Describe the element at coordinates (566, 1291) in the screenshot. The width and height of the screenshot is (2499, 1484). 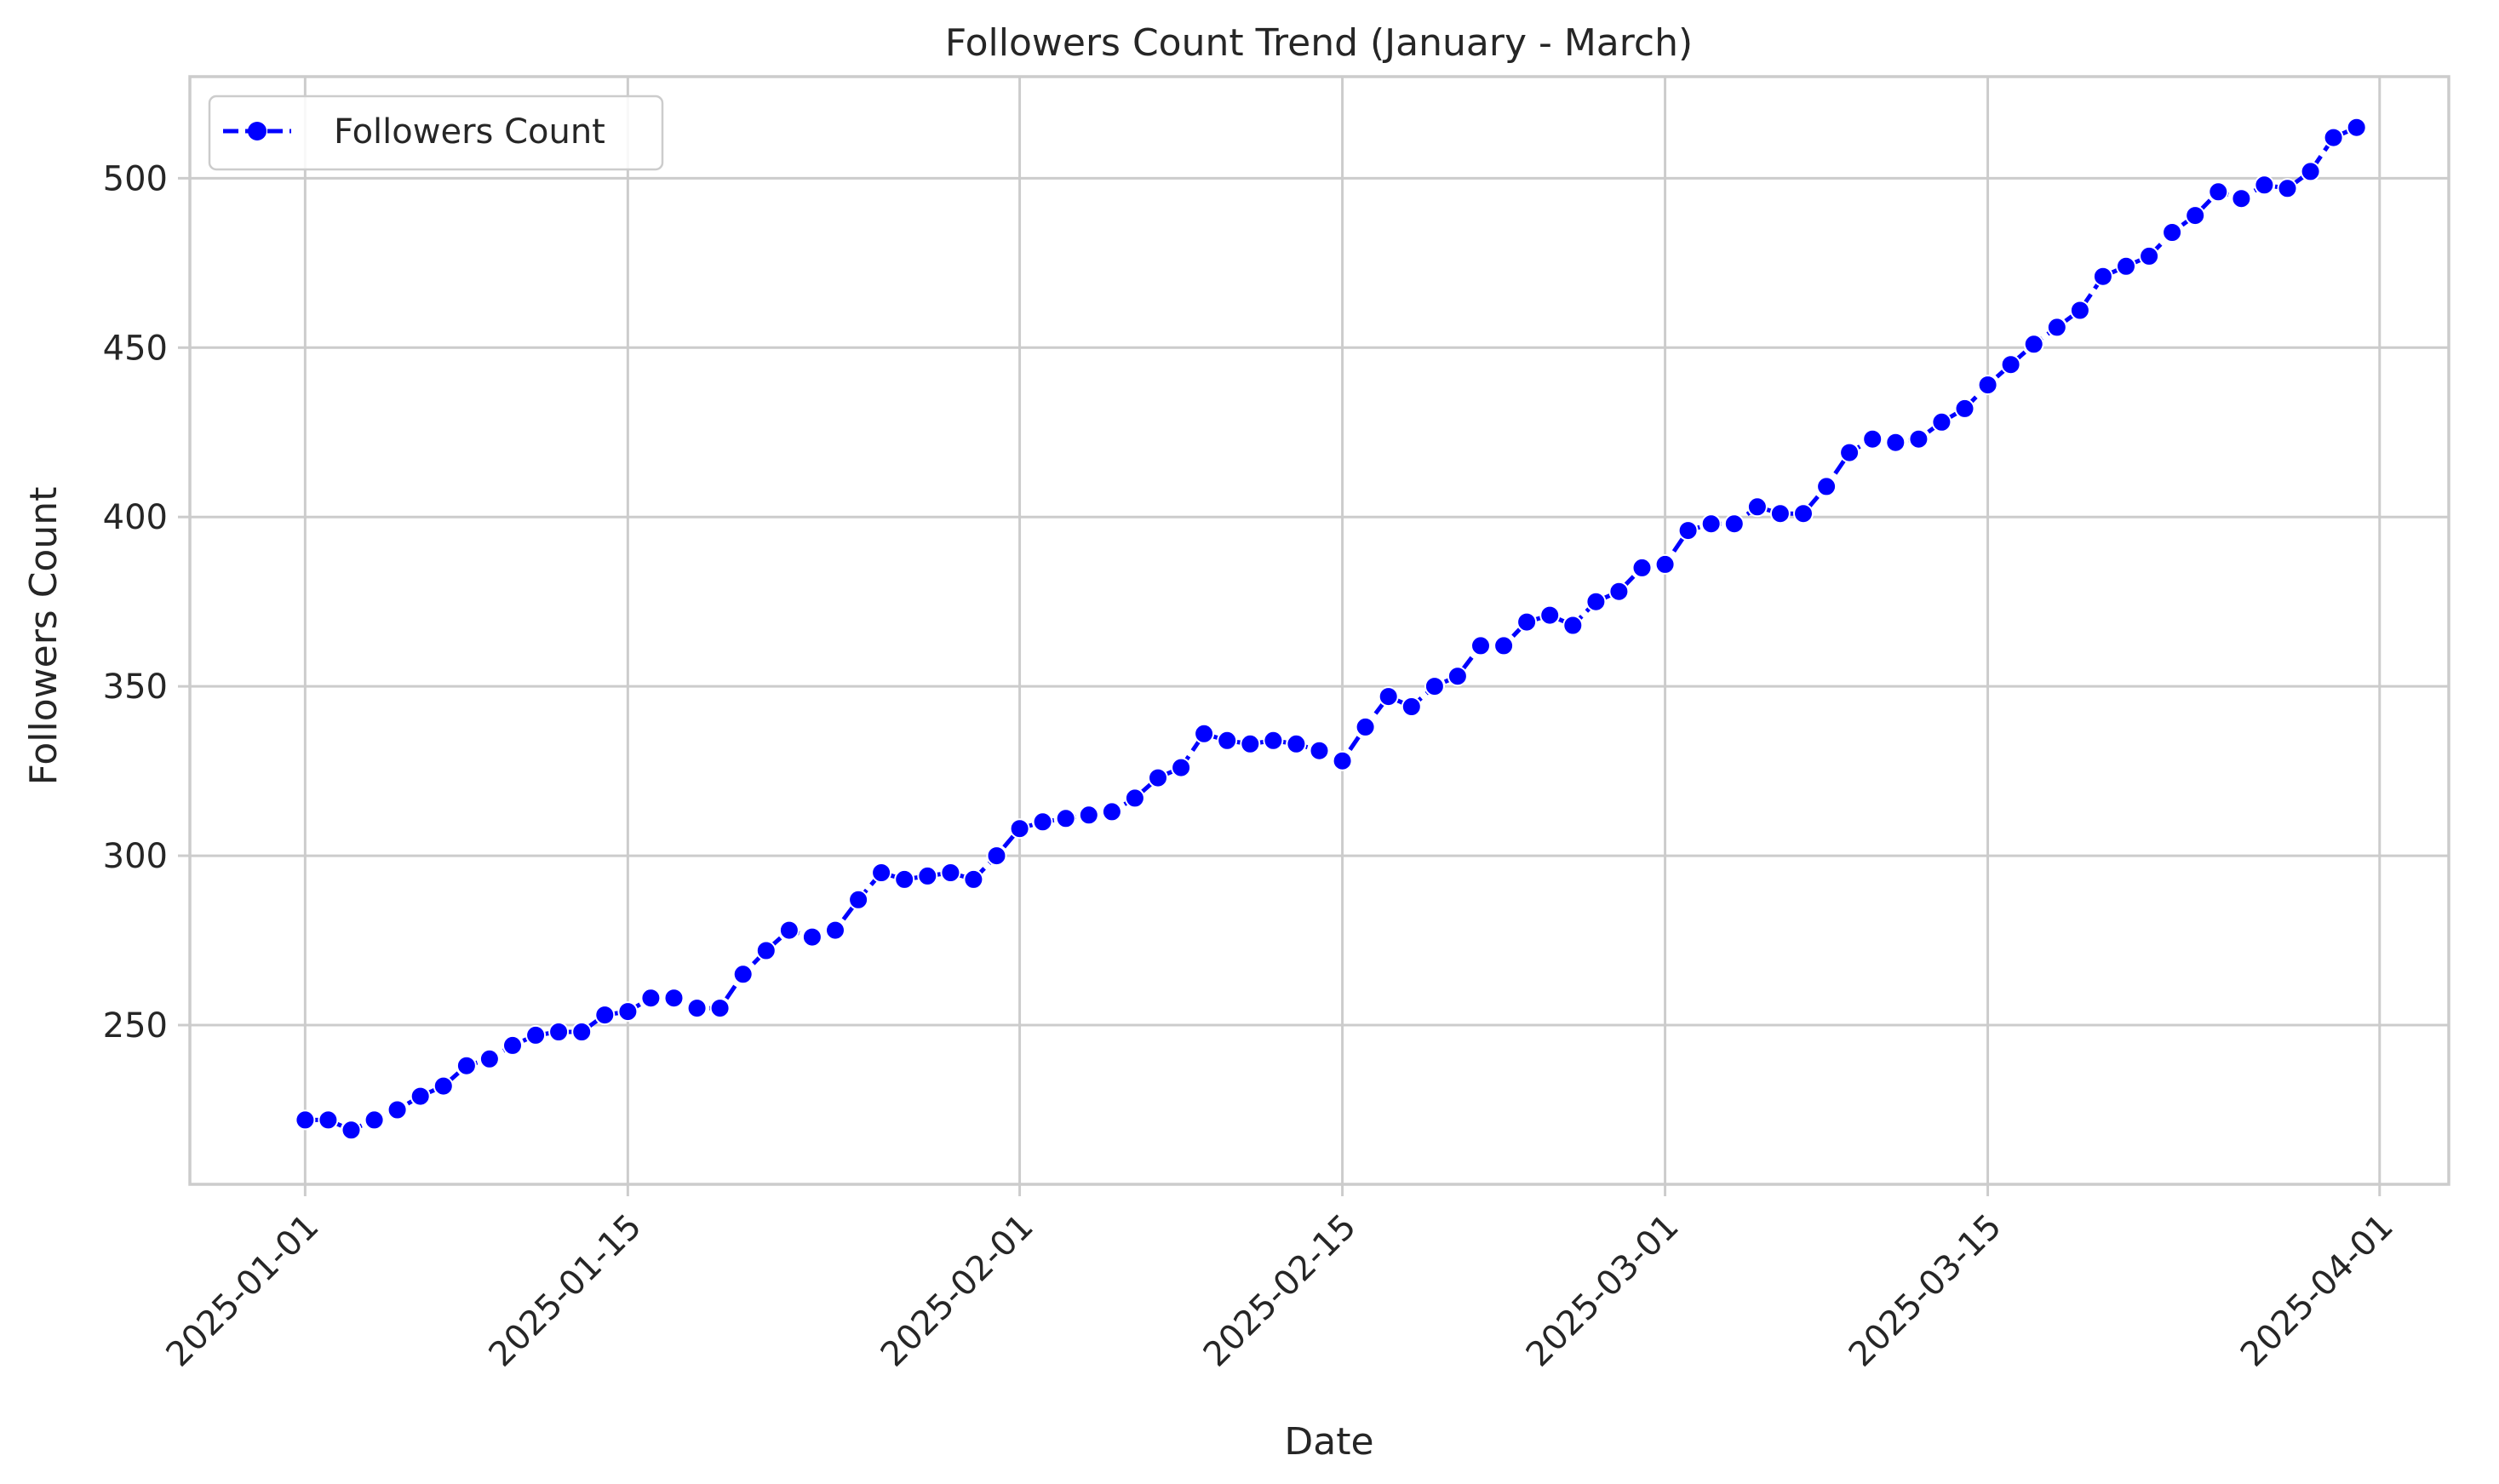
I see `x-tick-label: 2025-01-15` at that location.